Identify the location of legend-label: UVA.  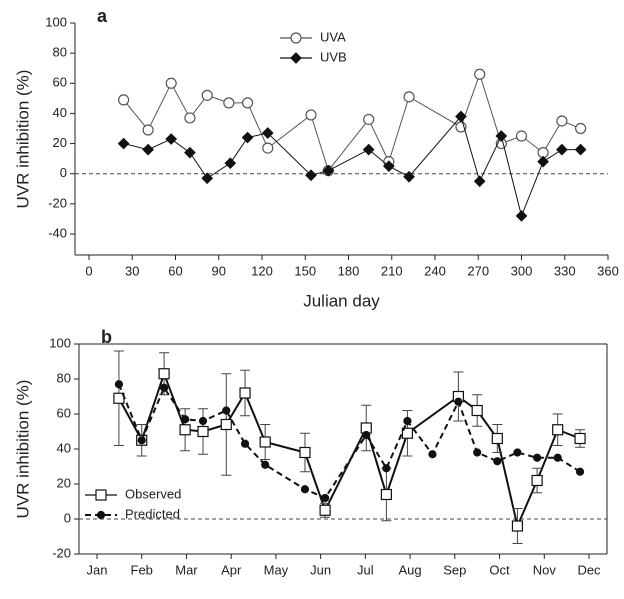
(333, 36).